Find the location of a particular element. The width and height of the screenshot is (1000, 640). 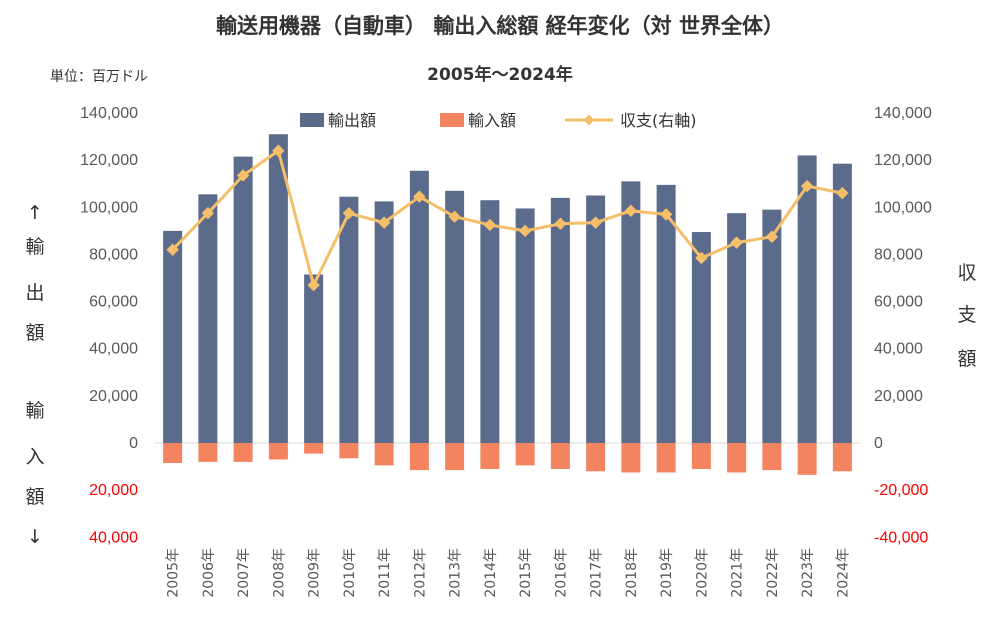

x-axis-tick-label: 2011年 is located at coordinates (385, 573).